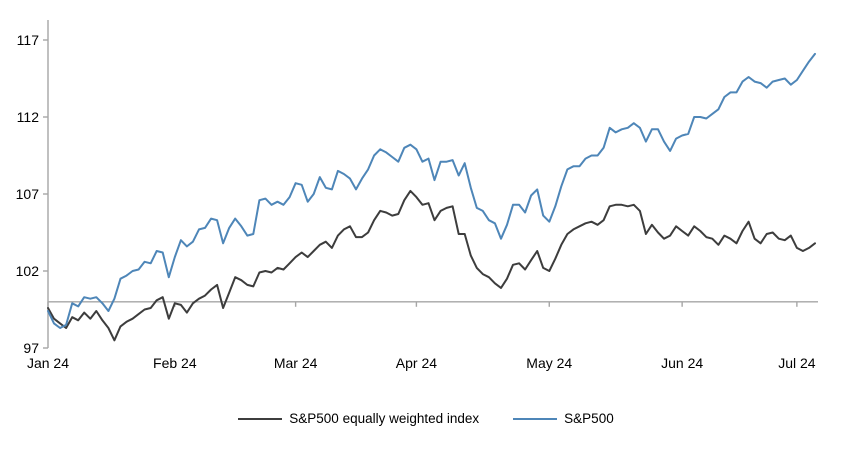  What do you see at coordinates (31, 348) in the screenshot?
I see `y-axis-tick-label: 97` at bounding box center [31, 348].